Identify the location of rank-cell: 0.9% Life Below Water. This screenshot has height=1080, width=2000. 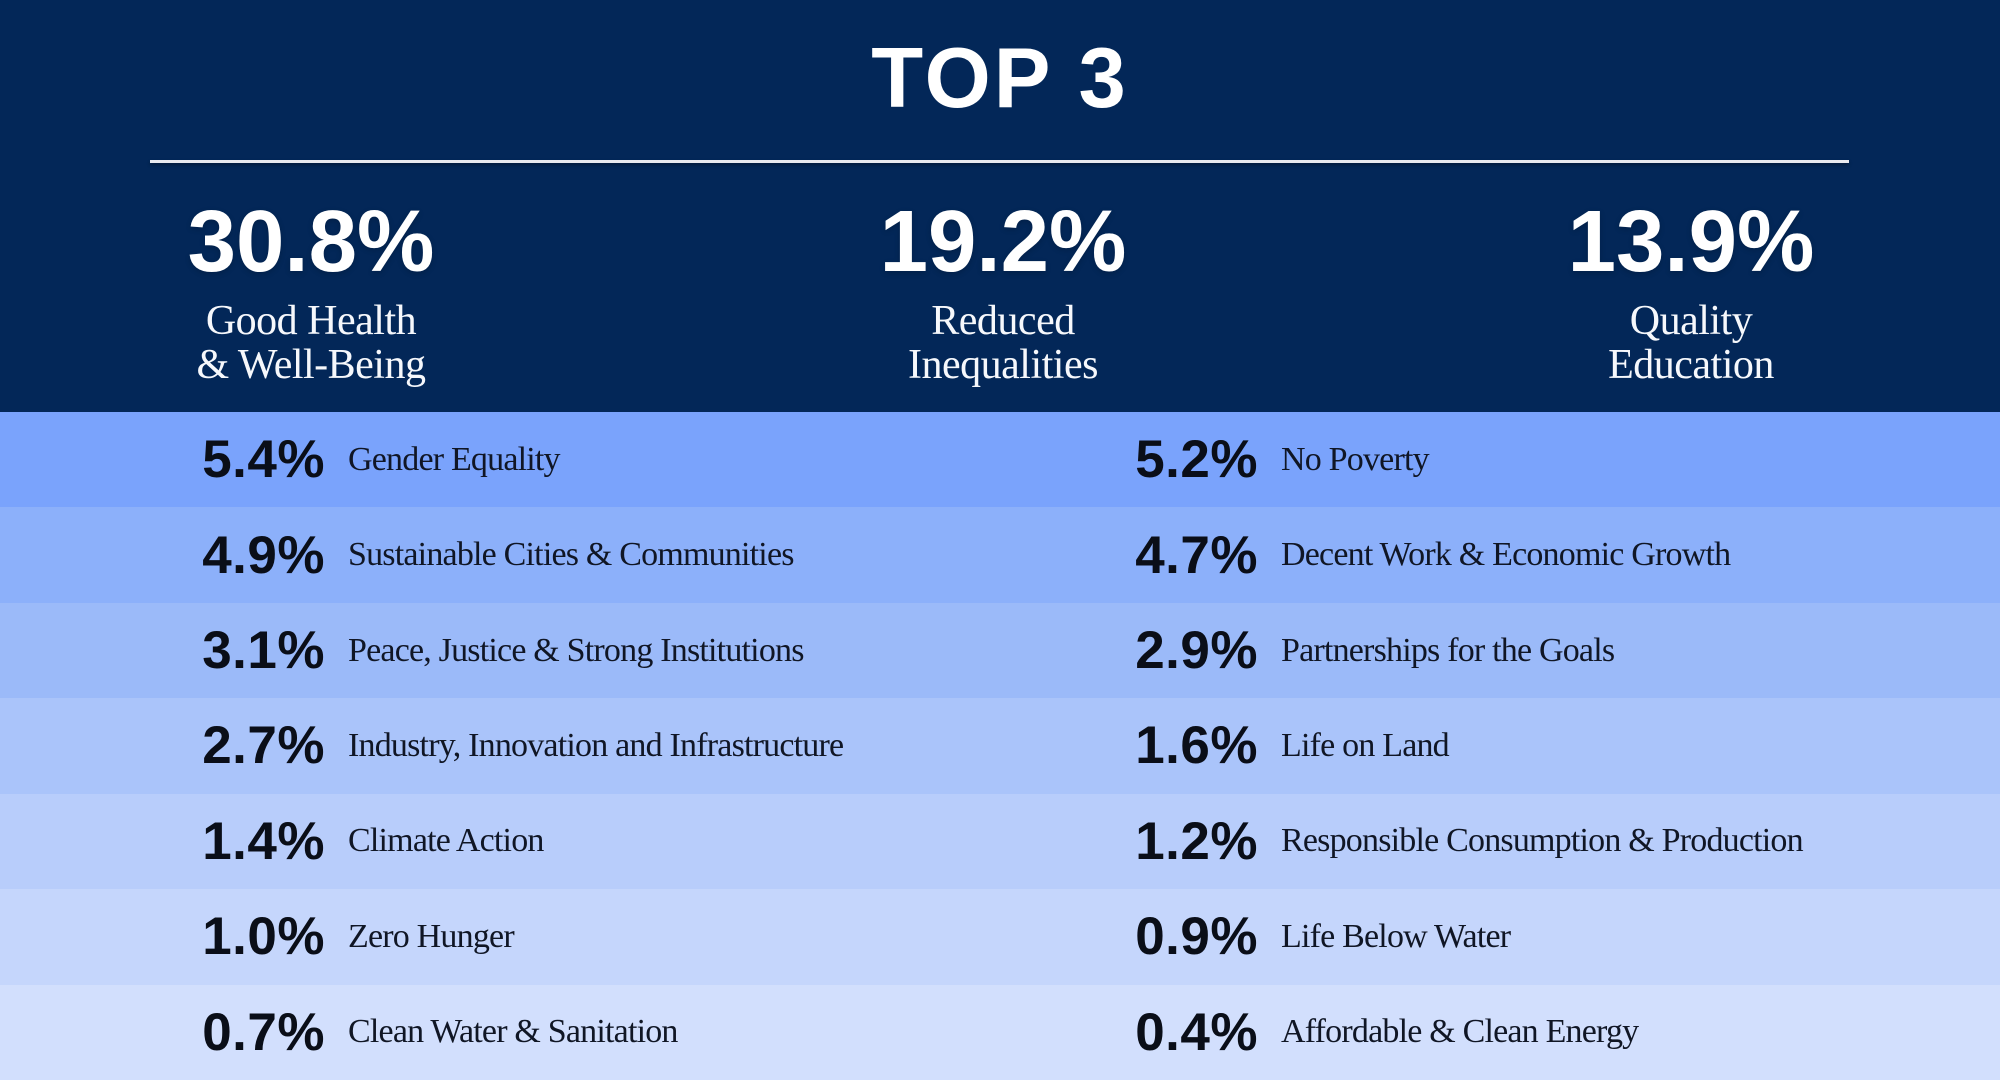
(1500, 936).